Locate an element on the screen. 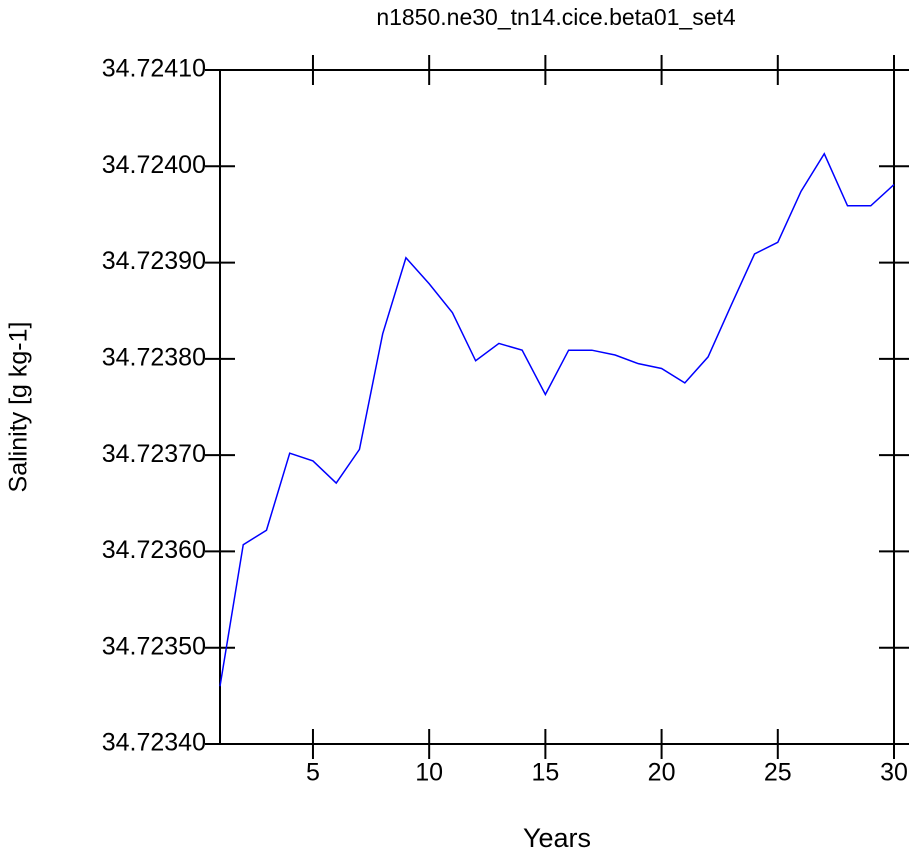 Image resolution: width=918 pixels, height=858 pixels. y-axis-label: Salinity [g kg-1] is located at coordinates (19, 407).